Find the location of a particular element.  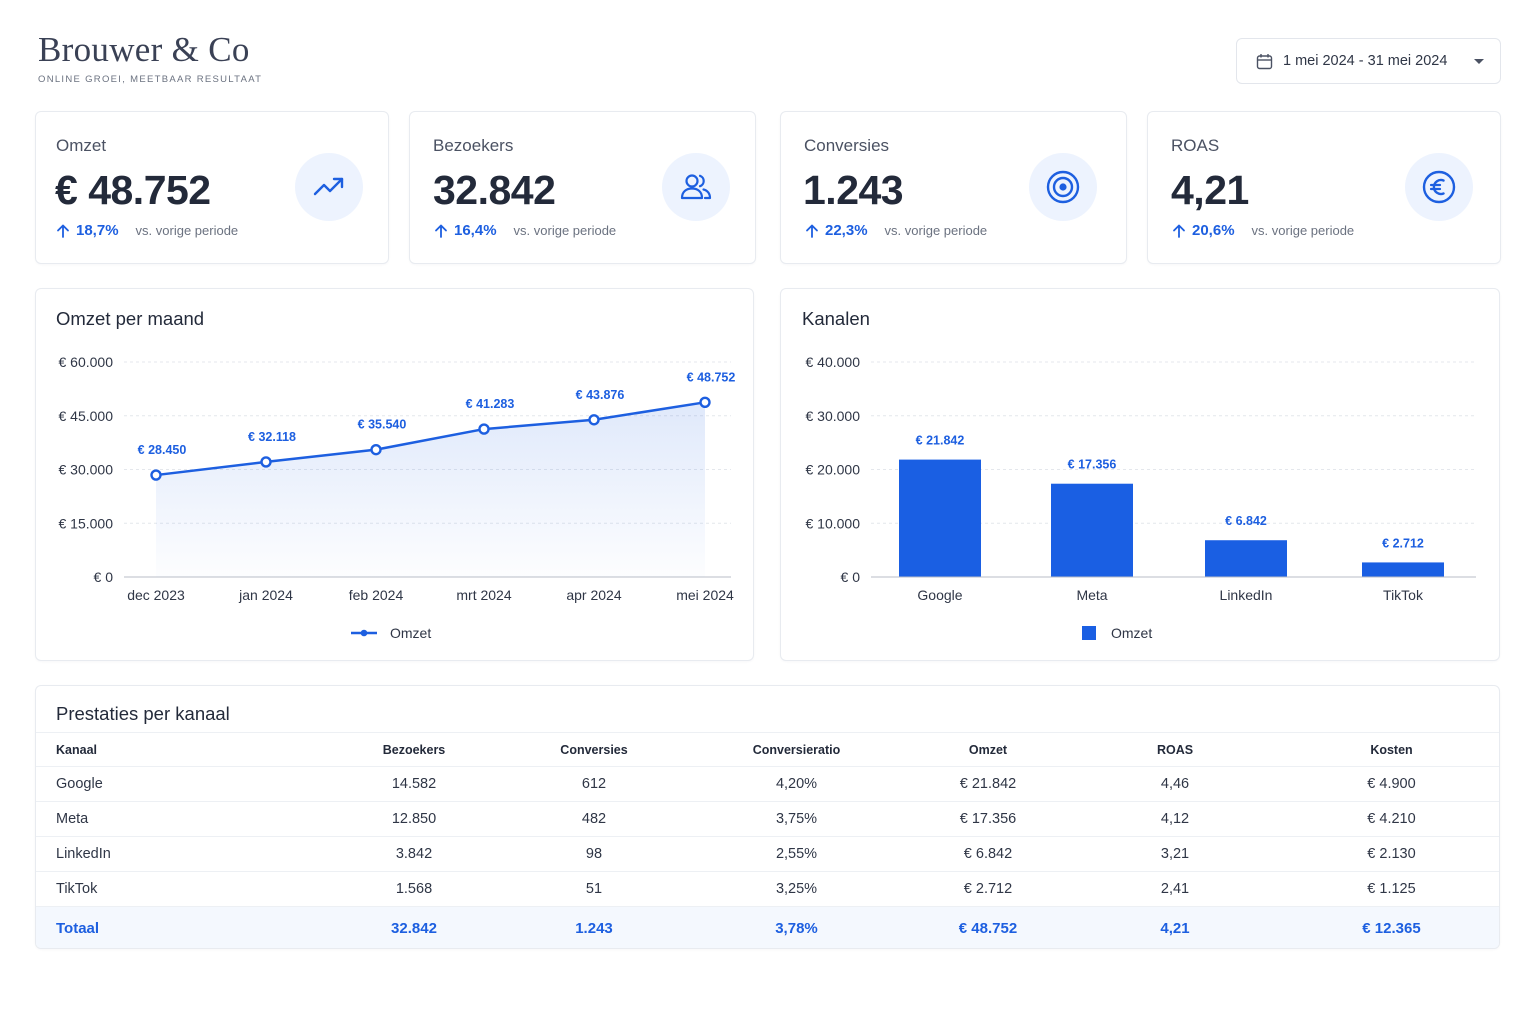

date-range-picker: 1 mei 2024 - 31 mei 2024 is located at coordinates (1368, 61).